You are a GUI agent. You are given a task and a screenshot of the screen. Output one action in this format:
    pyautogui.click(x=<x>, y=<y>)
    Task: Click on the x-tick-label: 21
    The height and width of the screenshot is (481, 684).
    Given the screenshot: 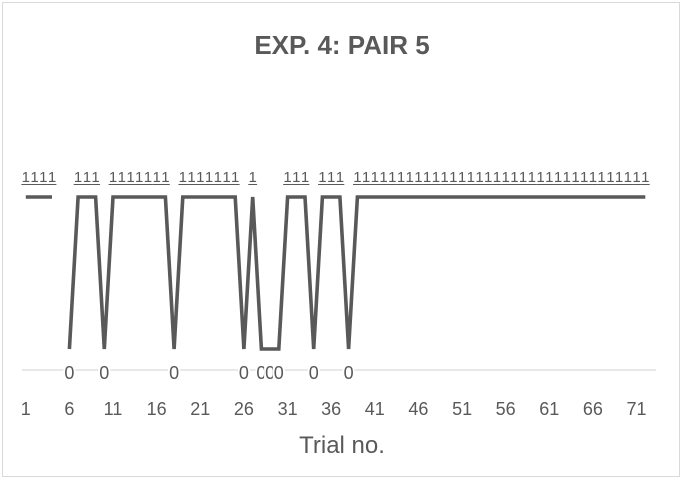 What is the action you would take?
    pyautogui.click(x=200, y=409)
    